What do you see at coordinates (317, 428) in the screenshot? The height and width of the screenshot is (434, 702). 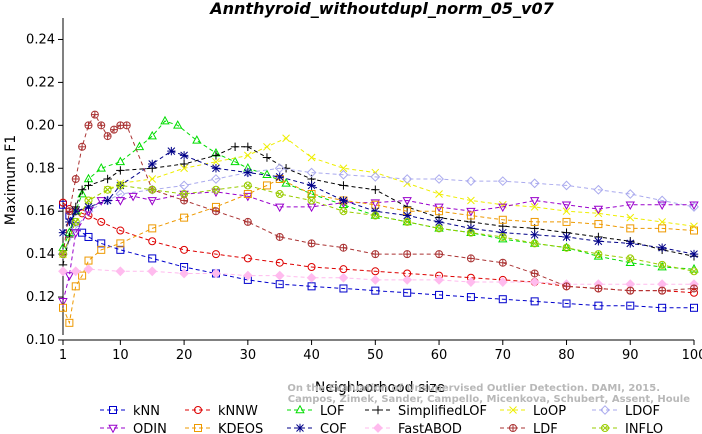 I see `legend-item-cof: COF` at bounding box center [317, 428].